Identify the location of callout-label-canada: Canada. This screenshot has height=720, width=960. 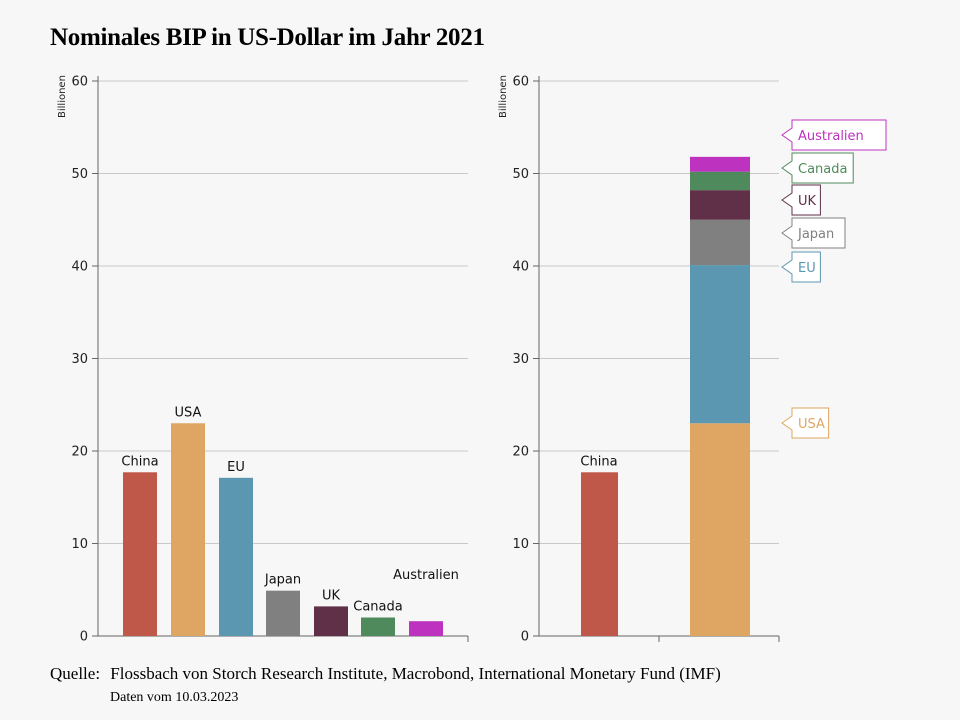
(822, 169).